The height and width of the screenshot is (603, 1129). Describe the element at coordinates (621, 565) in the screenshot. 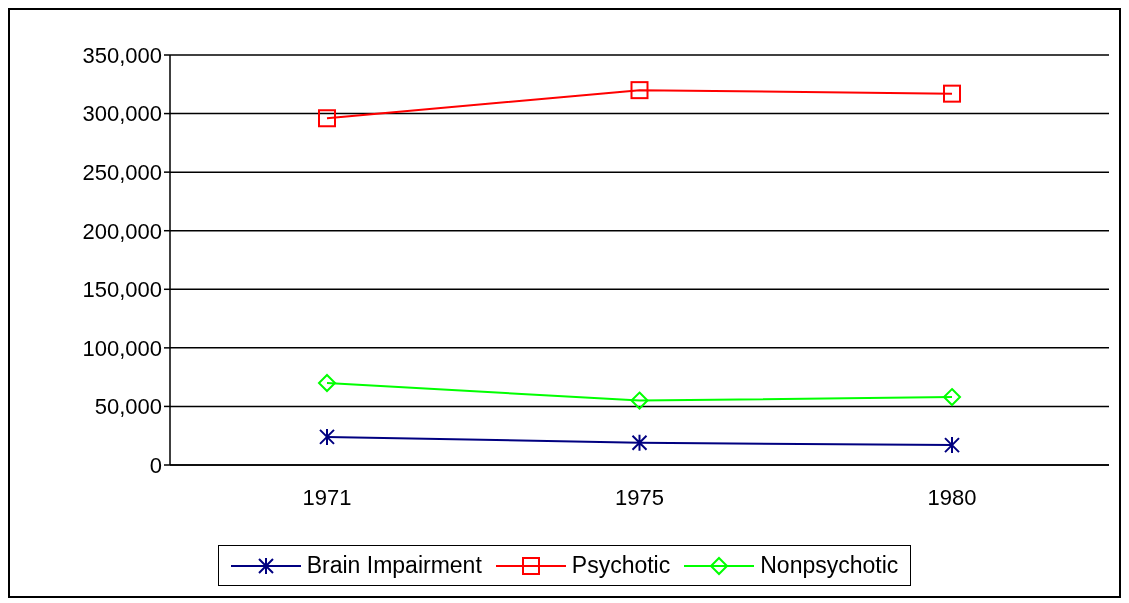

I see `legend-label: Psychotic` at that location.